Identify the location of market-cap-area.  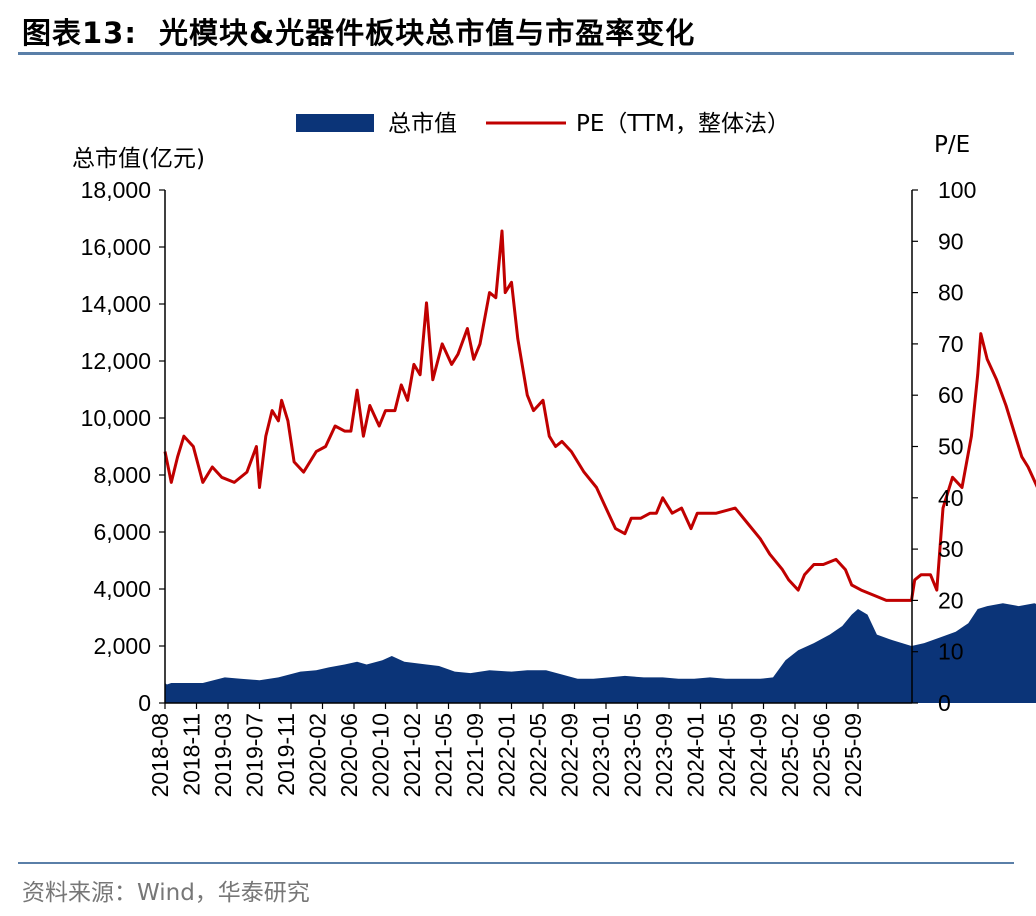
(600, 653).